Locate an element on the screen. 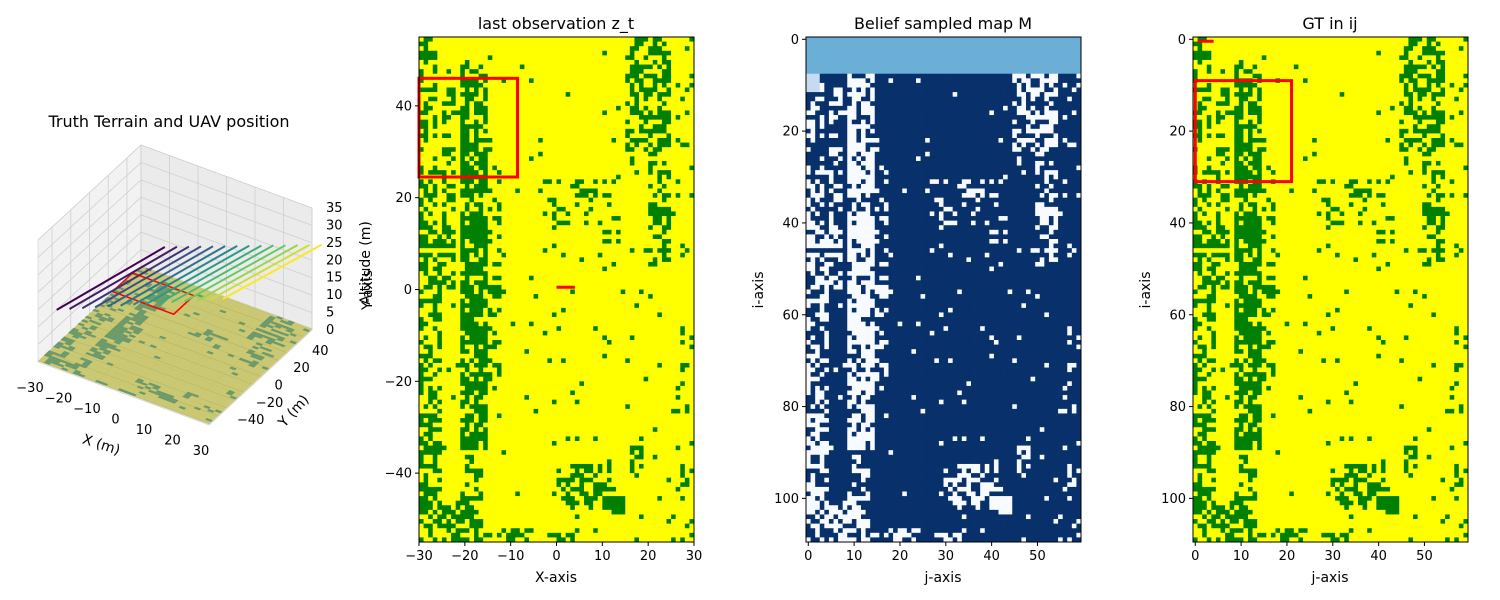 Image resolution: width=1500 pixels, height=600 pixels. terrain-mesh is located at coordinates (141, 376).